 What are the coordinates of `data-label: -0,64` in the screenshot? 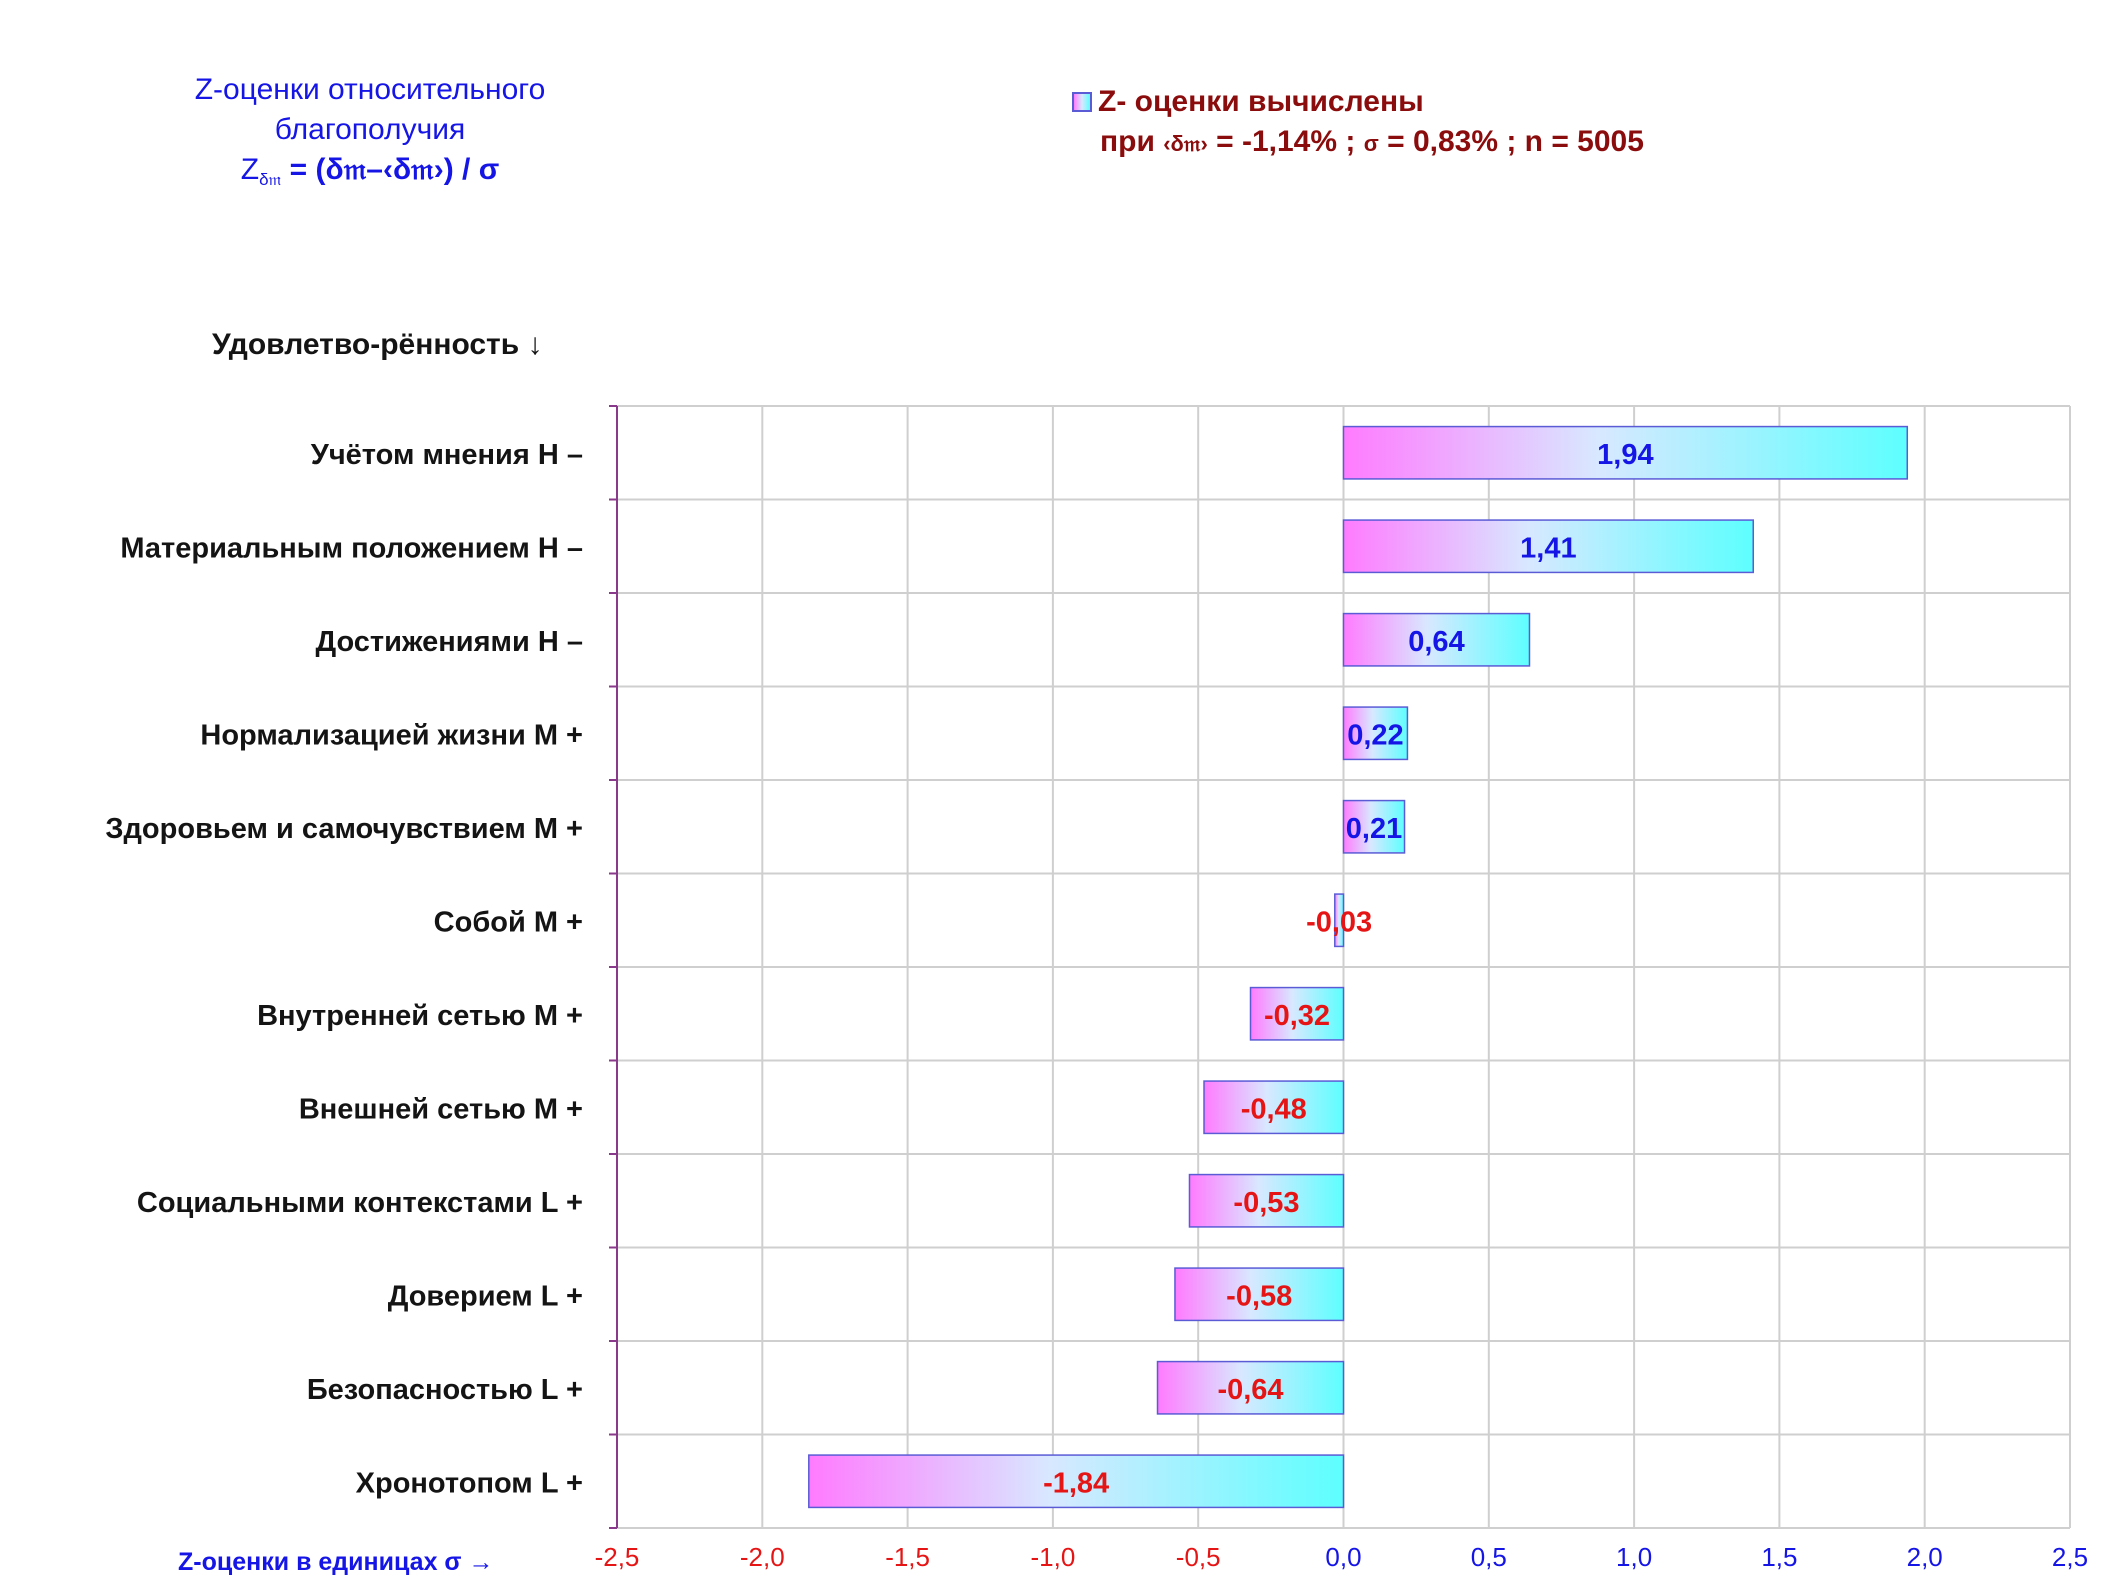 It's located at (1250, 1390).